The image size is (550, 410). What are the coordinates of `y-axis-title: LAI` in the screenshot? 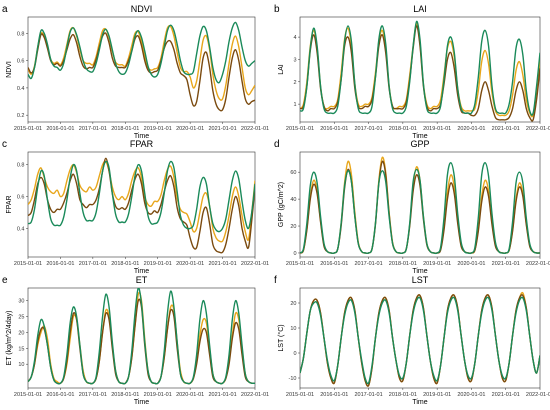 It's located at (281, 69).